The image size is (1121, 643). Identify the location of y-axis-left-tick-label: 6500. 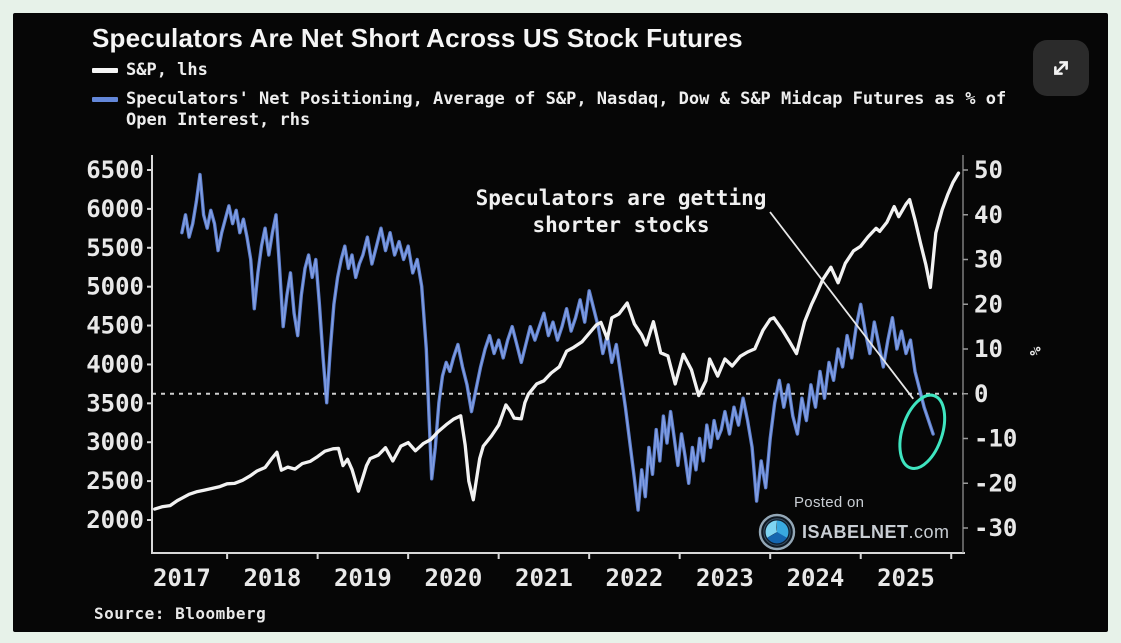
(115, 170).